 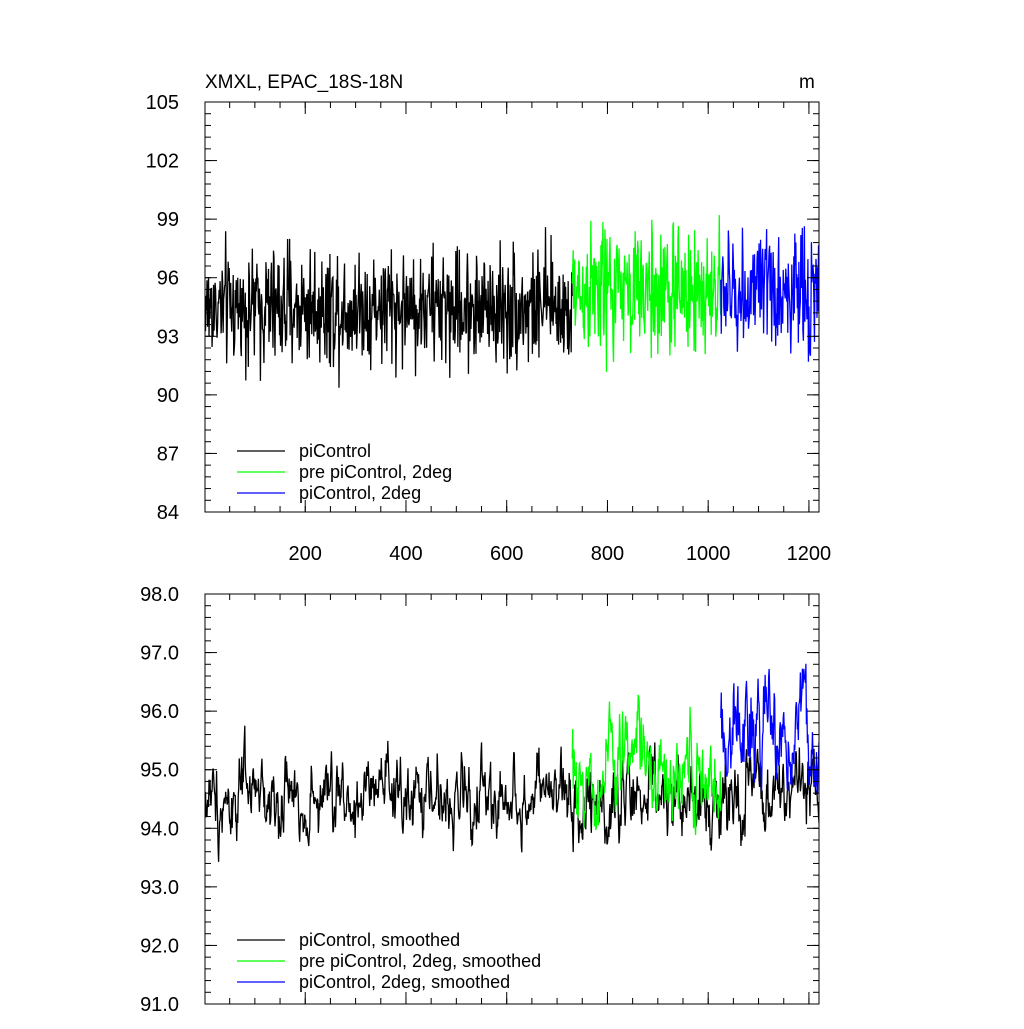 I want to click on legend-label-2: pre piControl, 2deg, smoothed, so click(x=420, y=961).